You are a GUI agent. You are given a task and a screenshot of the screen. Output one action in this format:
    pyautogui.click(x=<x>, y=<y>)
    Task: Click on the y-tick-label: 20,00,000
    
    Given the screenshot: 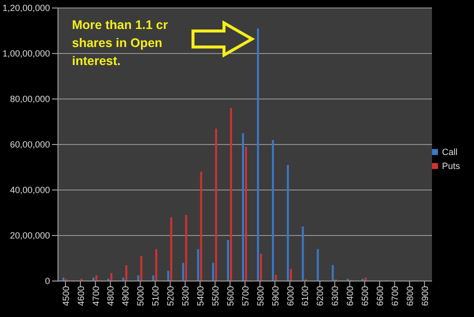 What is the action you would take?
    pyautogui.click(x=30, y=235)
    